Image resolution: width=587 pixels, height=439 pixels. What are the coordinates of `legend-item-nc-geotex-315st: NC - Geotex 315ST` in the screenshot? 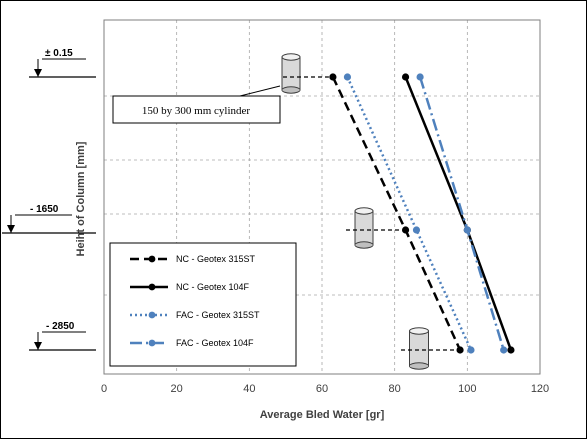 It's located at (193, 259).